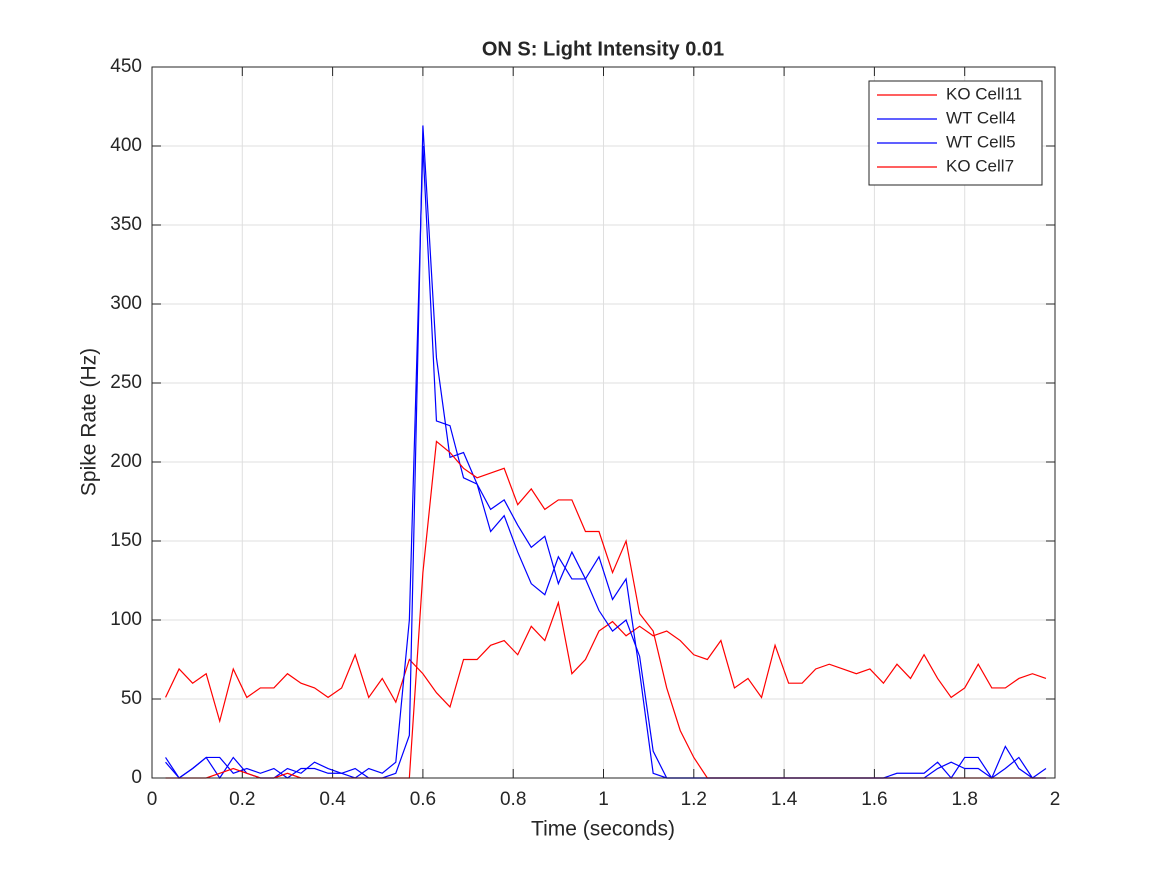 This screenshot has width=1167, height=875. I want to click on legend-label: KO Cell11, so click(984, 93).